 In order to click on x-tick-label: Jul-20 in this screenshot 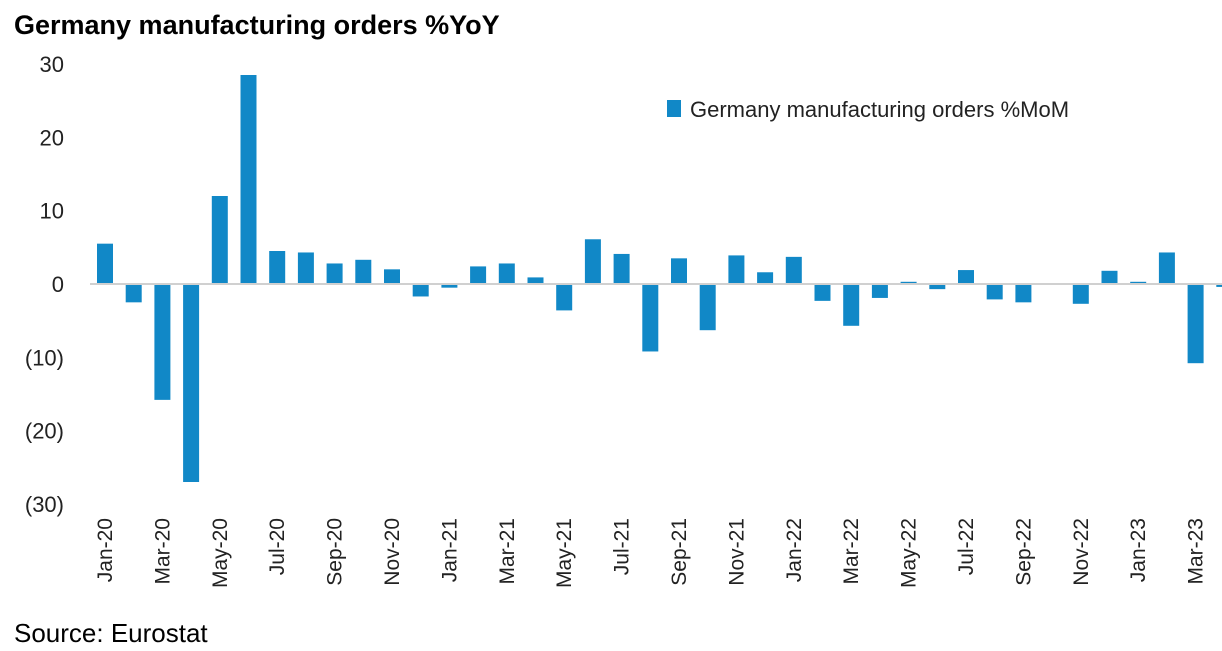, I will do `click(277, 546)`.